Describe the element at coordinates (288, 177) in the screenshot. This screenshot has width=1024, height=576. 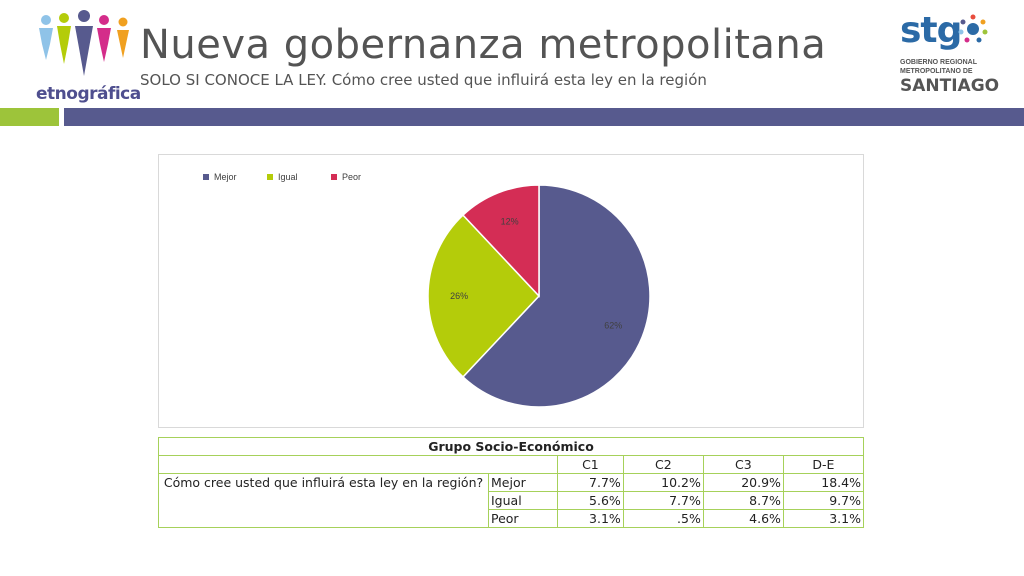
I see `legend-label: Igual` at that location.